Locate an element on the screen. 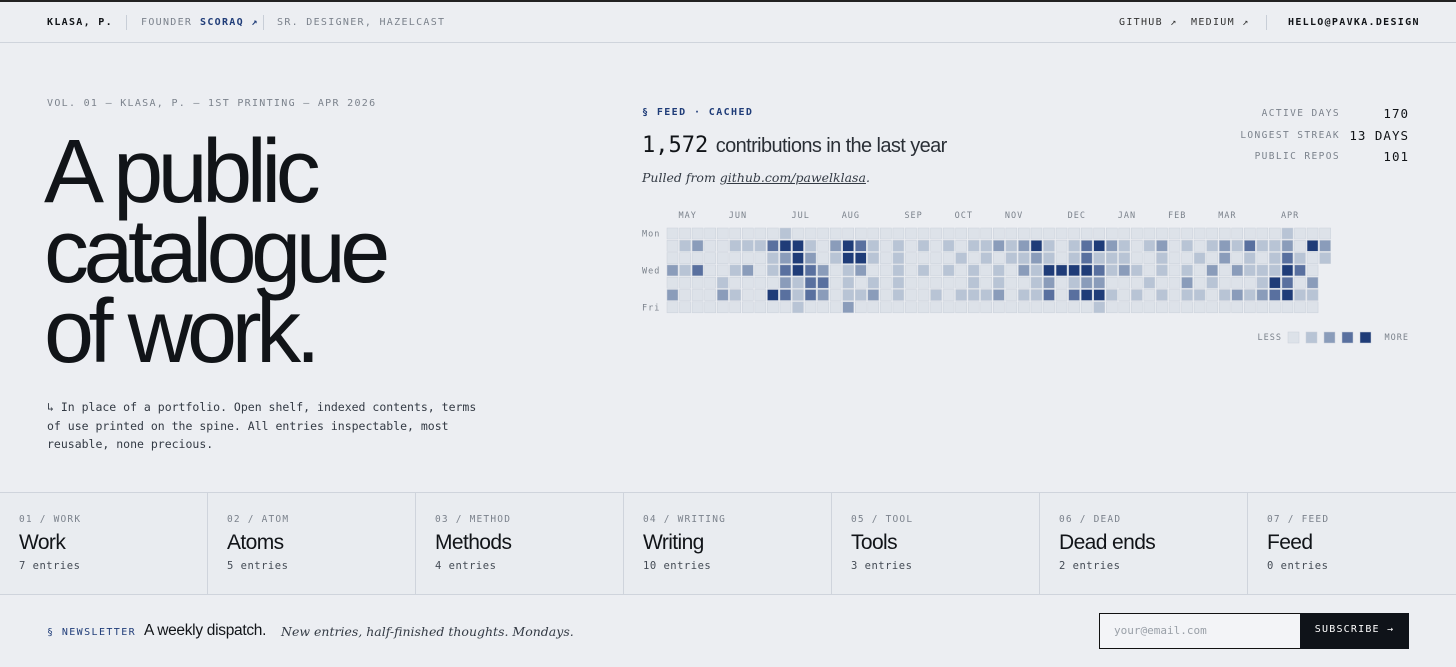 This screenshot has height=667, width=1456. section-card: 01 / WORK Work 7 entries is located at coordinates (104, 543).